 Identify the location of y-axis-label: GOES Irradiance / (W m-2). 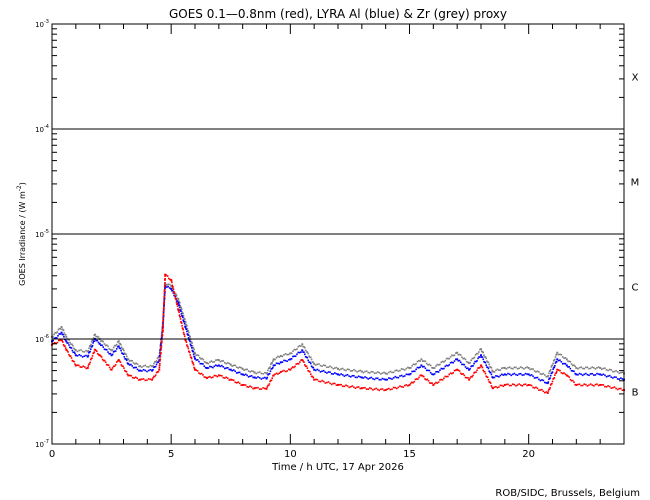
(21, 234).